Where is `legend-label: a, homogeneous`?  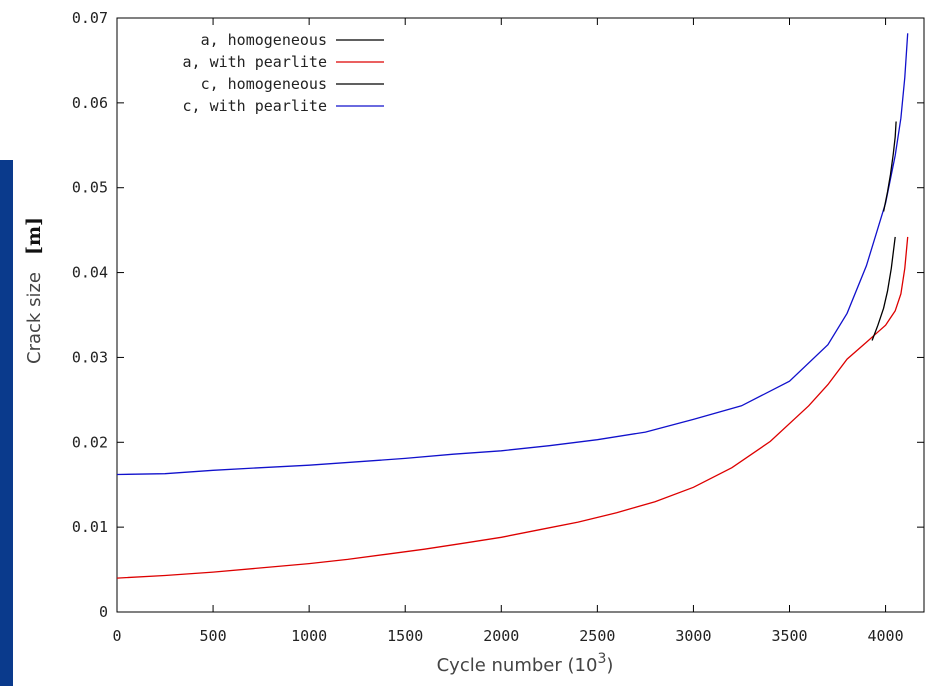
legend-label: a, homogeneous is located at coordinates (264, 40).